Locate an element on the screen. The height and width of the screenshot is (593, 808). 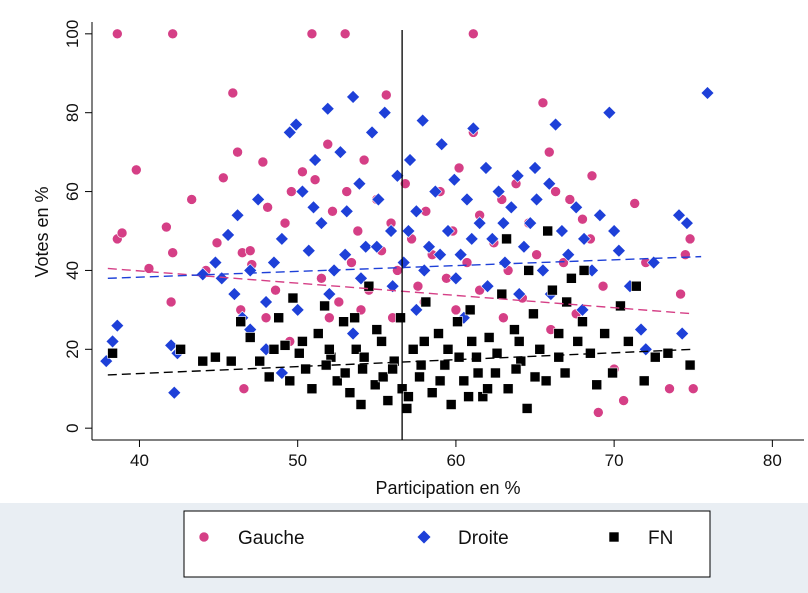
x-tick-label: 80 is located at coordinates (772, 460).